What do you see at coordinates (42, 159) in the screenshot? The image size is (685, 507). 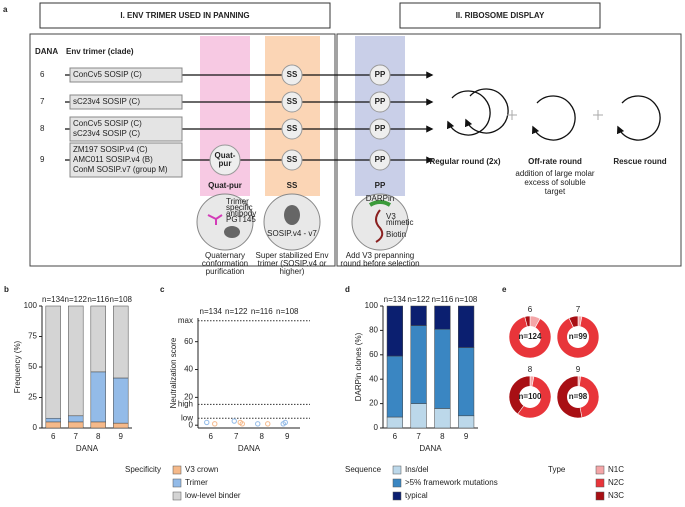 I see `label: 9` at bounding box center [42, 159].